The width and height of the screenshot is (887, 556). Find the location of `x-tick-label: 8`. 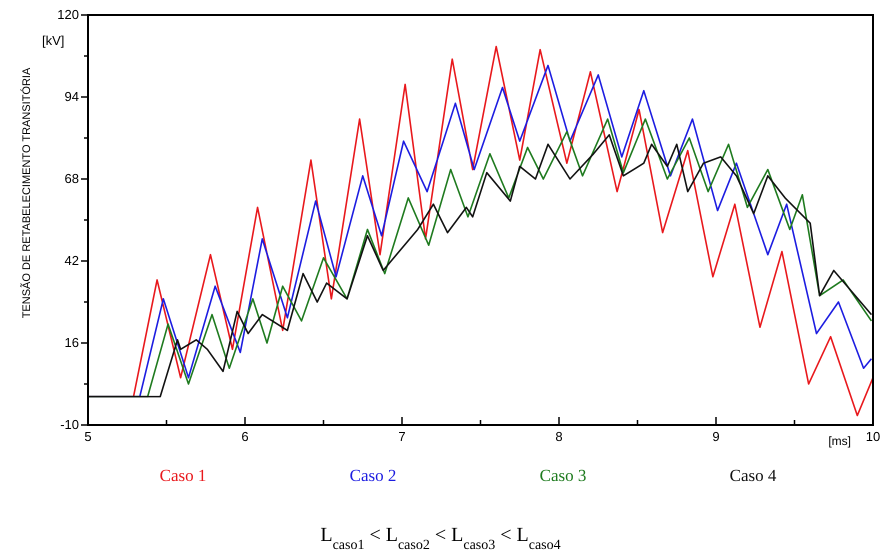

x-tick-label: 8 is located at coordinates (559, 436).